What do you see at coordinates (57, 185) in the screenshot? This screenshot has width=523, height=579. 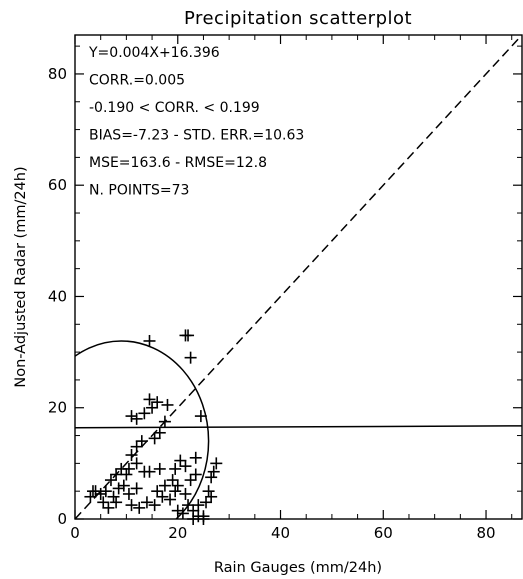 I see `y-tick-label: 60` at bounding box center [57, 185].